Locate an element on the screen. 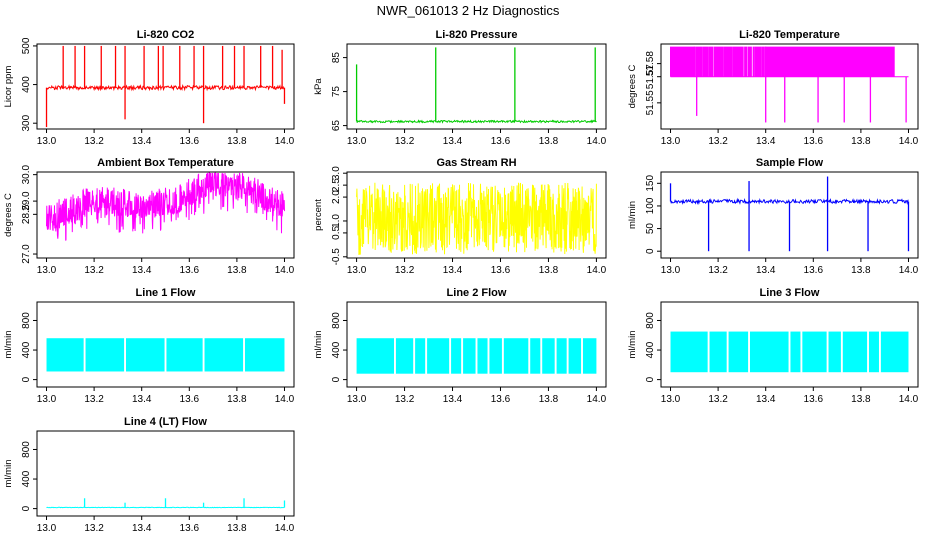 The width and height of the screenshot is (936, 540). chart-title: Sample Flow is located at coordinates (790, 163).